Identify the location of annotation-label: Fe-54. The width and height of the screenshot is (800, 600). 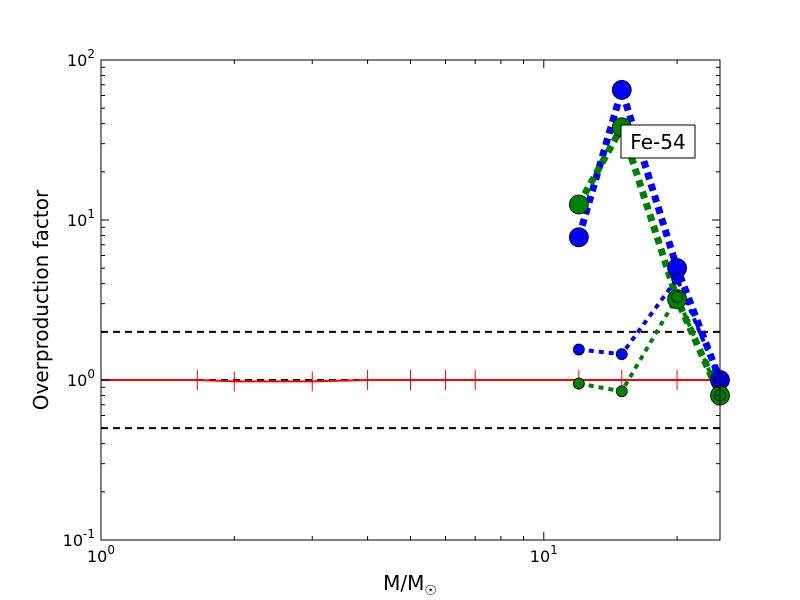
(657, 142).